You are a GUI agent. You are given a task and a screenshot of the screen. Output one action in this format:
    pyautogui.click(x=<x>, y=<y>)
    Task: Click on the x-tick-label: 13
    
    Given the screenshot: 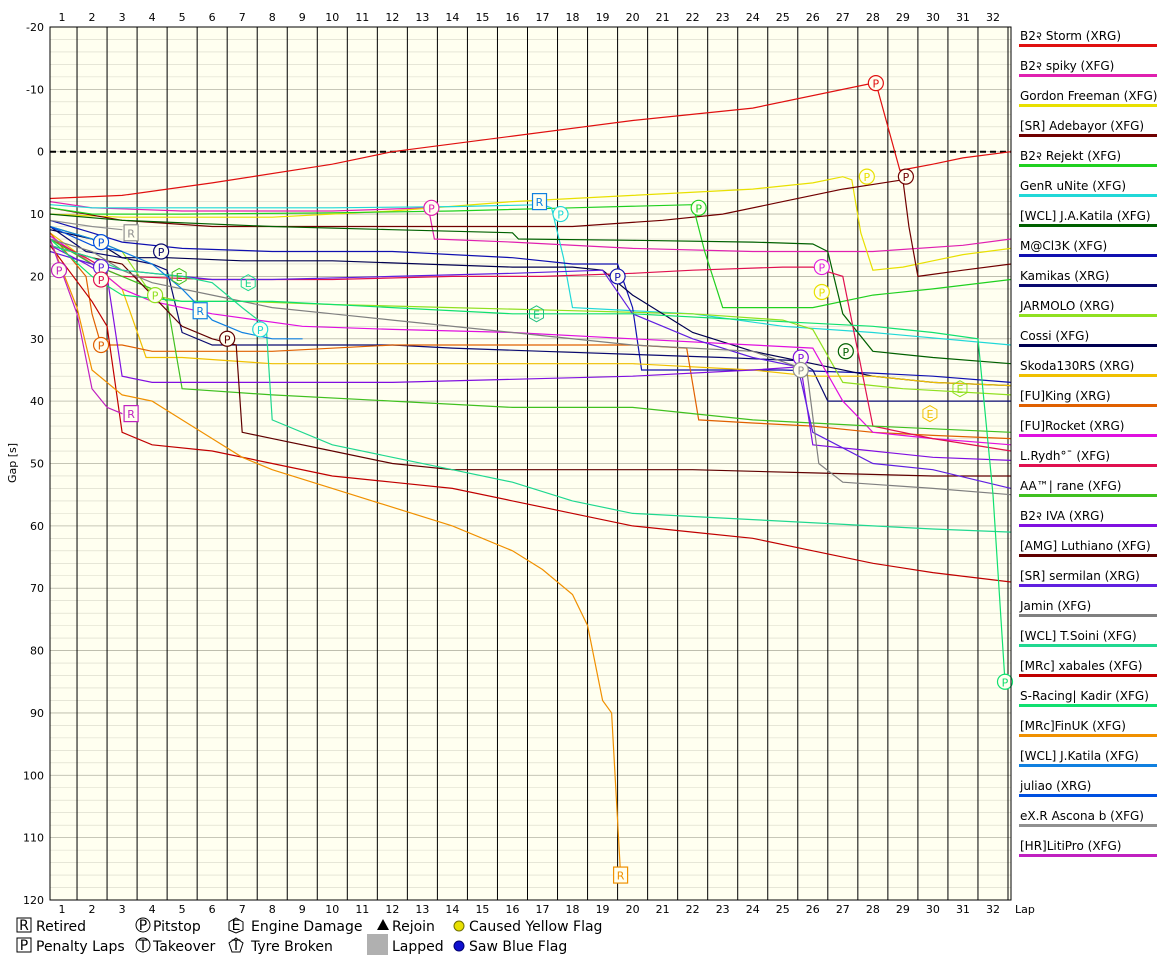 What is the action you would take?
    pyautogui.click(x=422, y=909)
    